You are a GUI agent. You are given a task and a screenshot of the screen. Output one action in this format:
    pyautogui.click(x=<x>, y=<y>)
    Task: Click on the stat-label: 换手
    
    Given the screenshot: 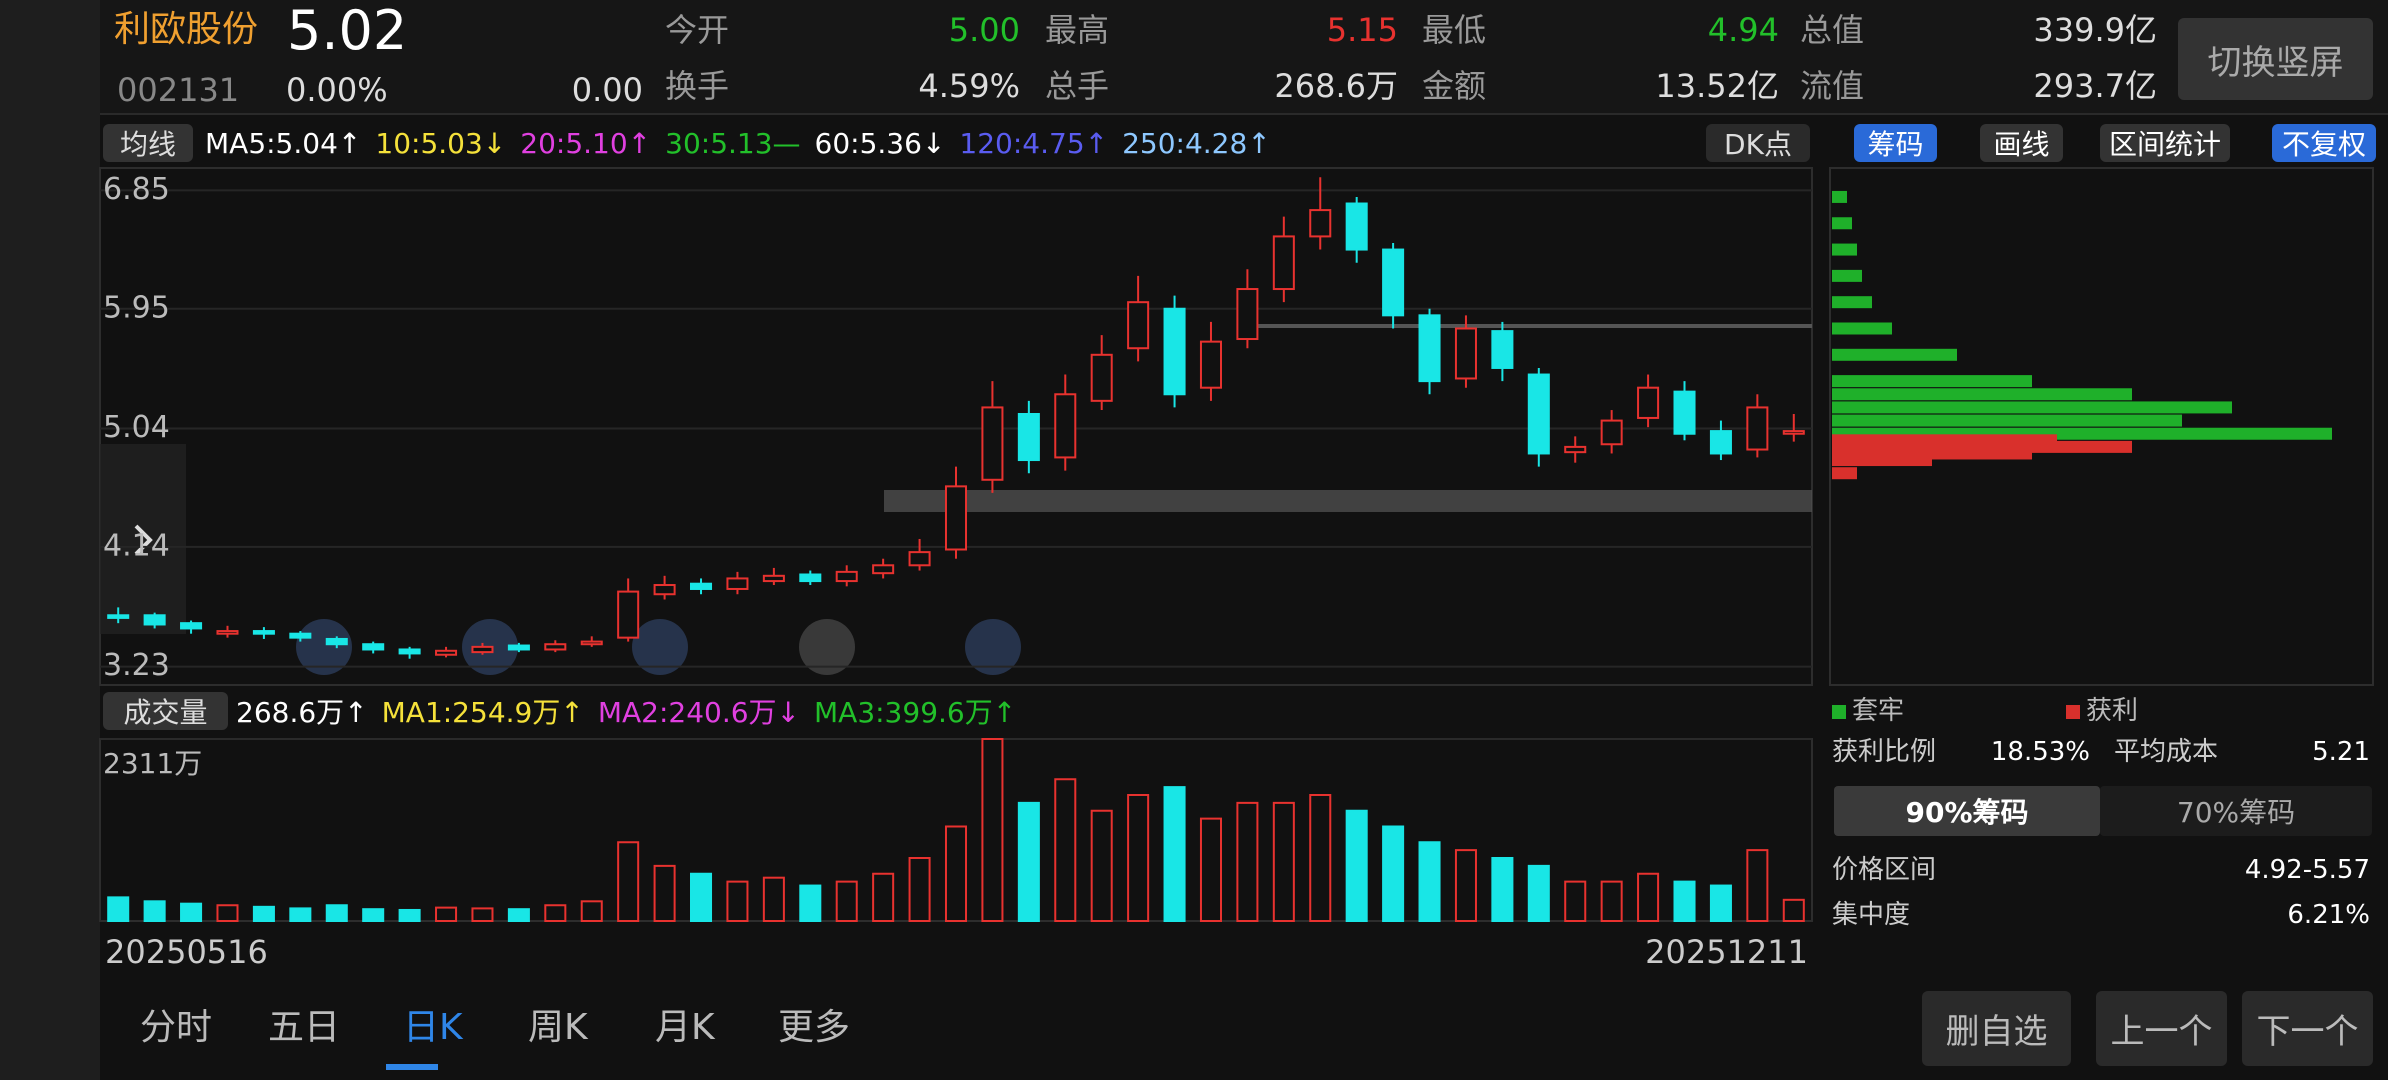 What is the action you would take?
    pyautogui.click(x=697, y=86)
    